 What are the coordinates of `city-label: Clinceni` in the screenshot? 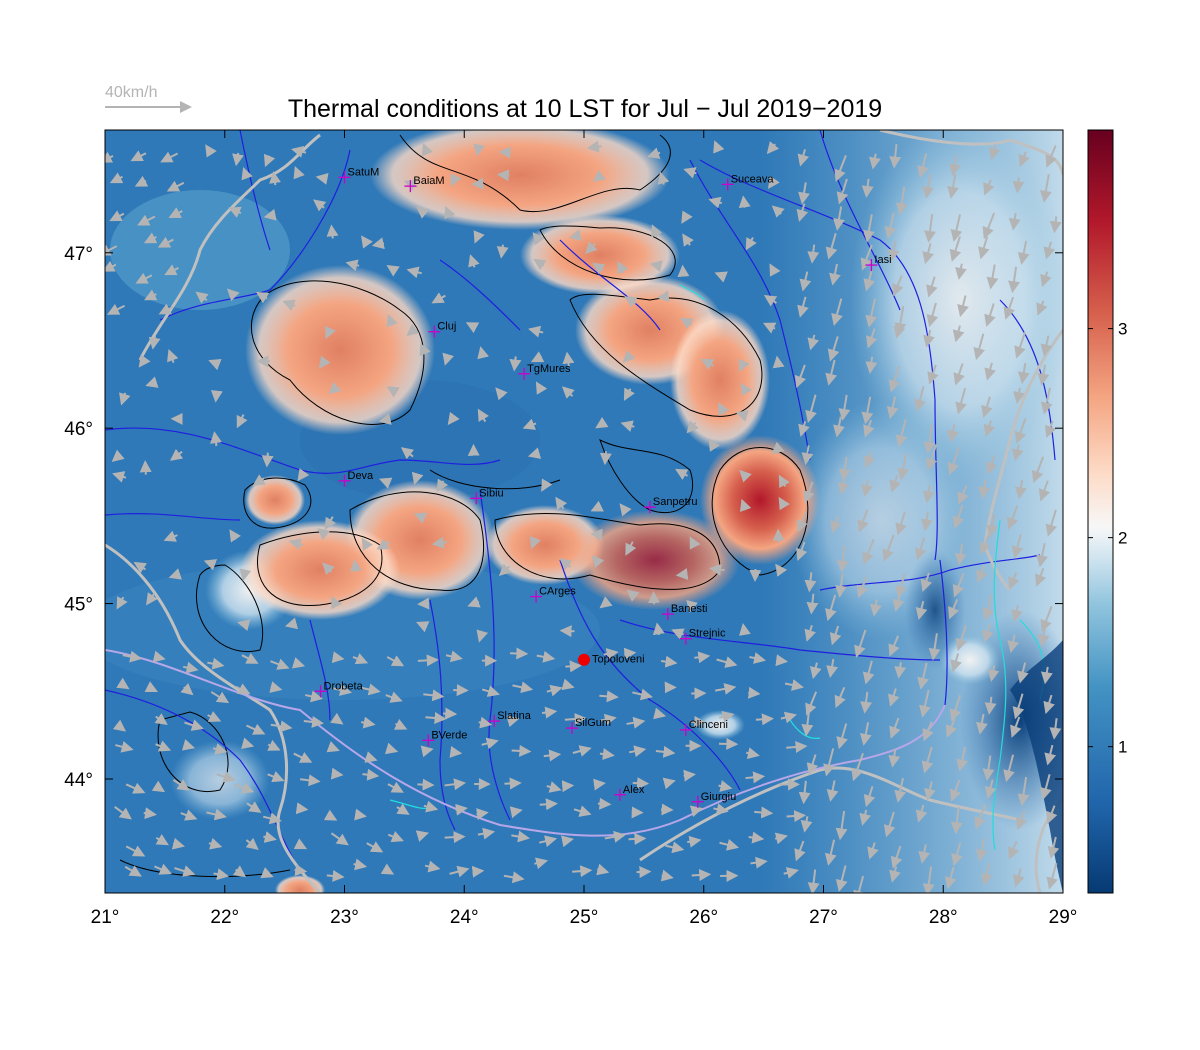 It's located at (708, 725).